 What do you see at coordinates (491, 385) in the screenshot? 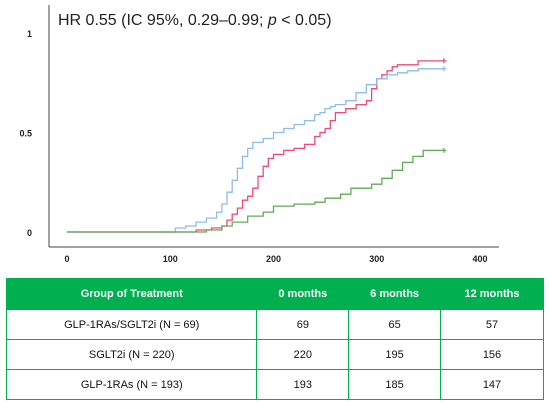
I see `count-cell: 147` at bounding box center [491, 385].